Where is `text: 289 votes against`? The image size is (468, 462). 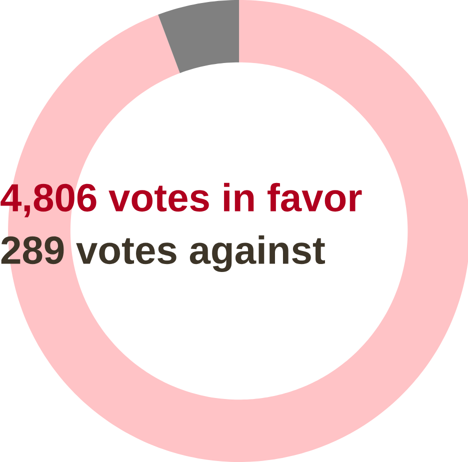 text: 289 votes against is located at coordinates (163, 253).